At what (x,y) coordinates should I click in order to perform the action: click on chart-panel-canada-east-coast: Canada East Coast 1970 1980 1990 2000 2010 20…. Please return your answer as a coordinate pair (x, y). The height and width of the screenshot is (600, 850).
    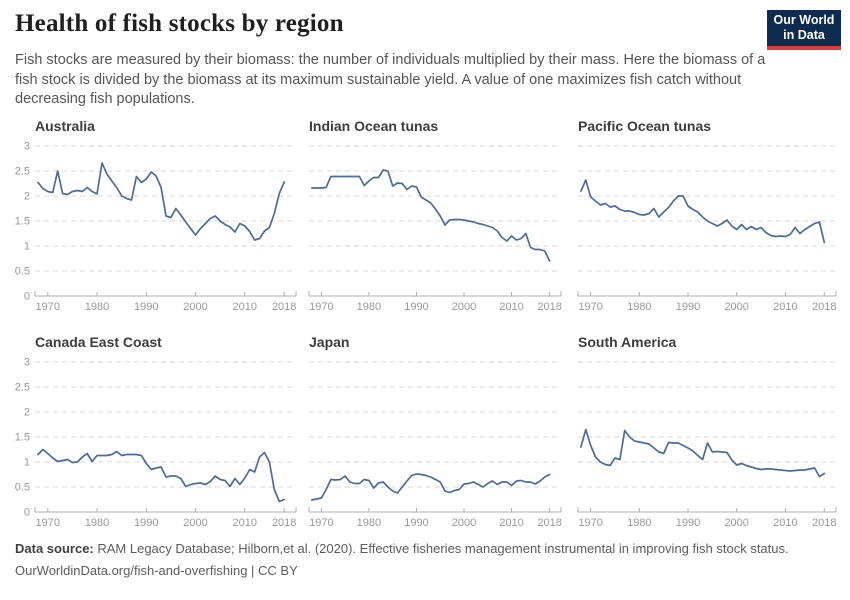
    Looking at the image, I should click on (157, 434).